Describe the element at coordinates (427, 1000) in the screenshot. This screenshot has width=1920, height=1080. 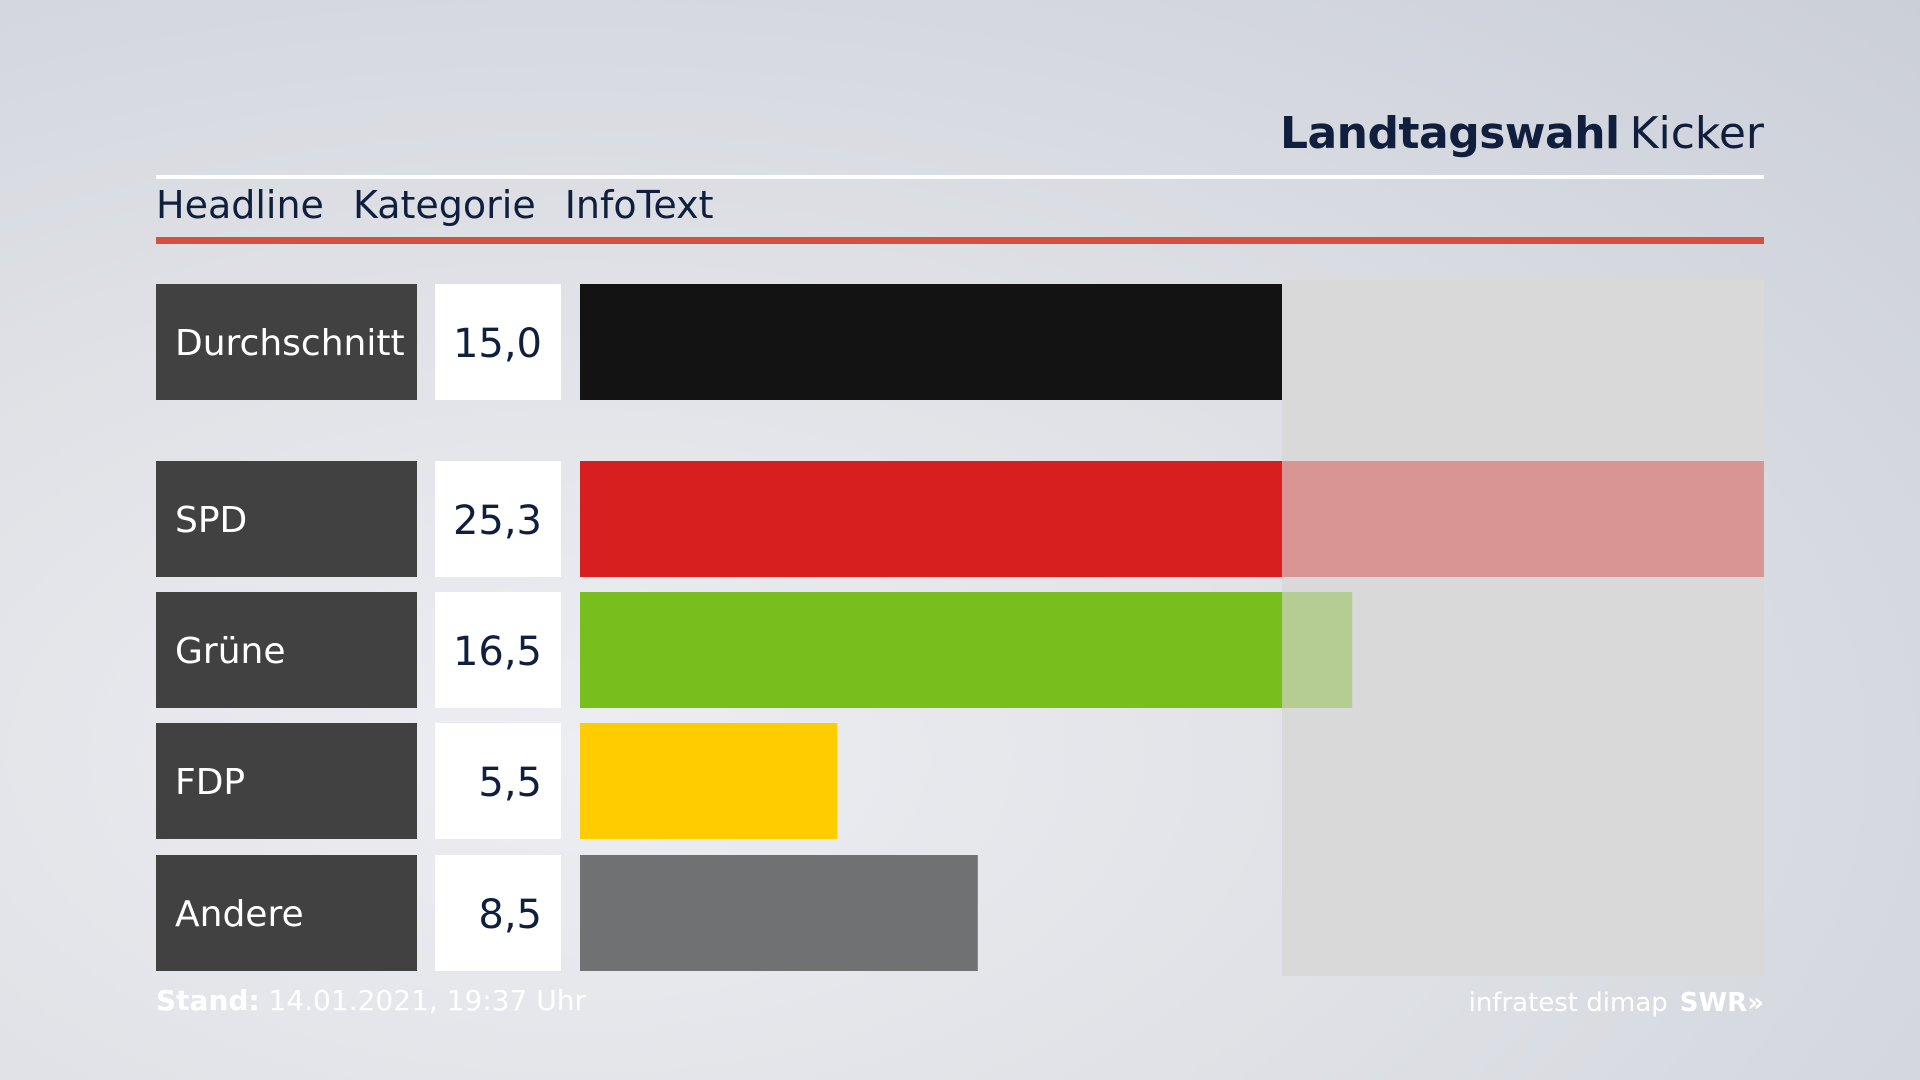
I see `timestamp: 14.01.2021, 19:37 Uhr` at that location.